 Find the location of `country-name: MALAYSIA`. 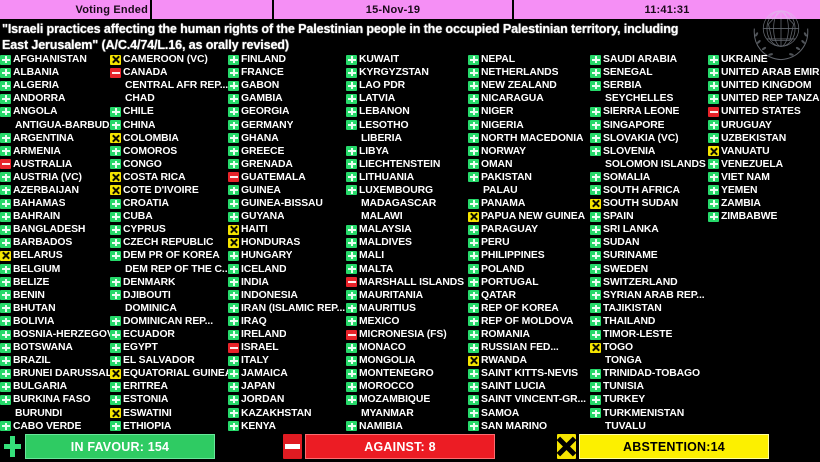

country-name: MALAYSIA is located at coordinates (385, 230).